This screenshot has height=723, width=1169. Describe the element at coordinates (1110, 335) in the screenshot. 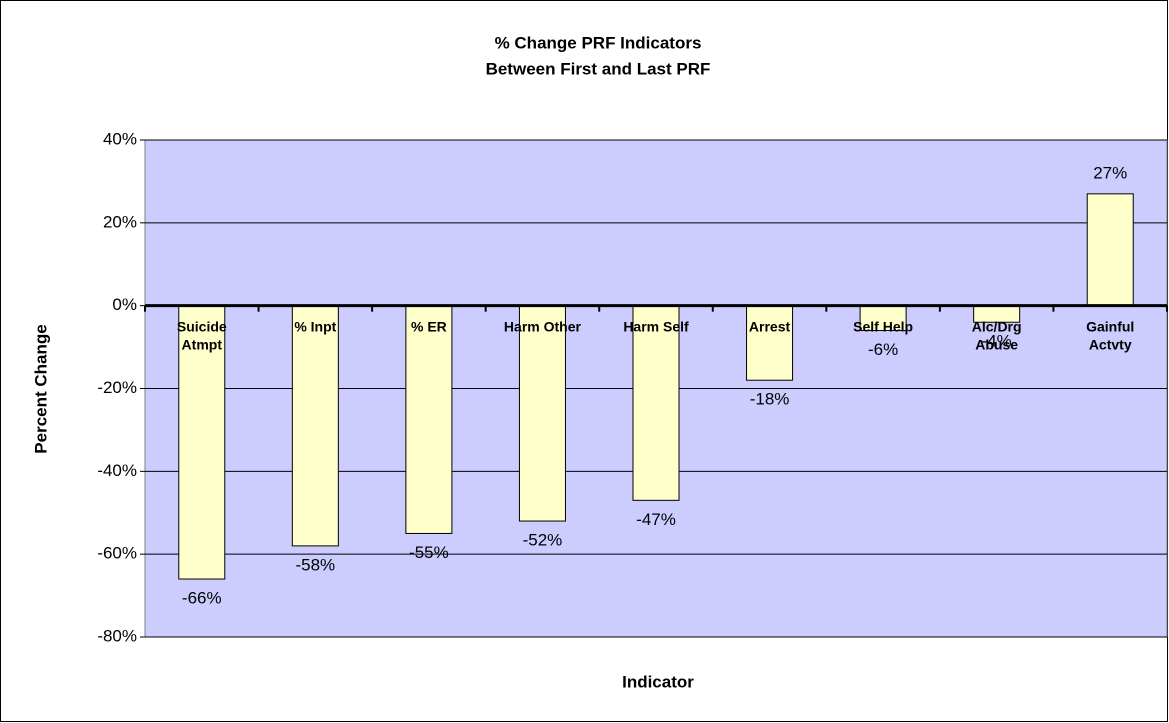

I see `x-tick-label: Gainful Actvty` at that location.